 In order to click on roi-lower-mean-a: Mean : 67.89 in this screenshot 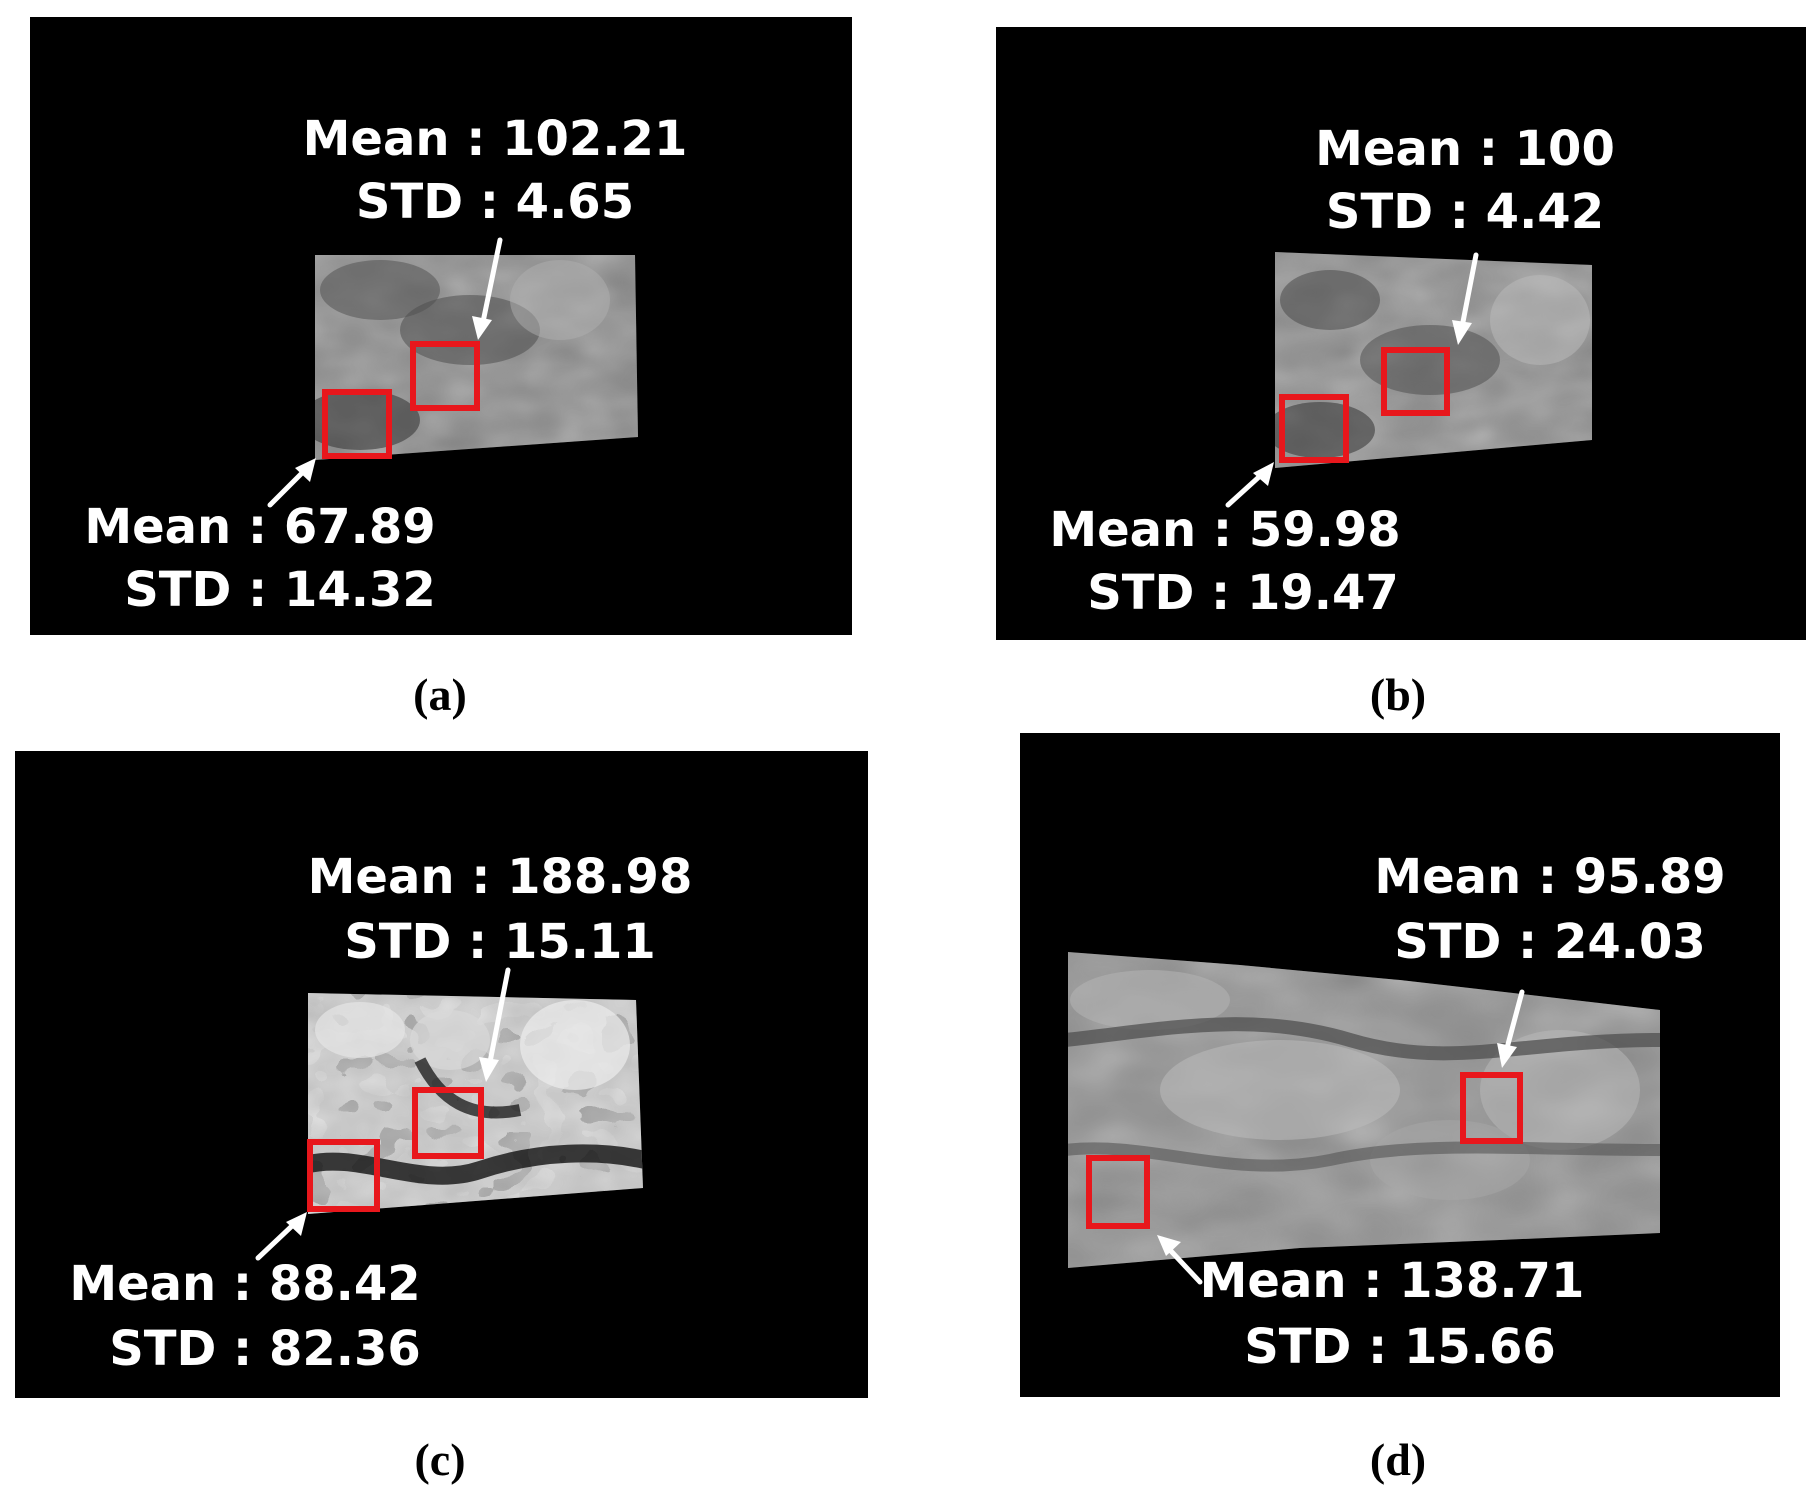, I will do `click(259, 527)`.